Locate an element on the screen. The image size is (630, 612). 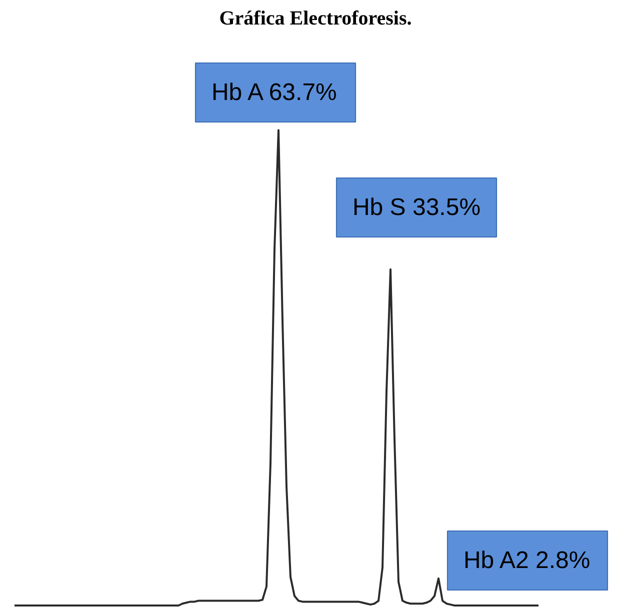
chart-title: Gráfica Electroforesis. is located at coordinates (315, 19).